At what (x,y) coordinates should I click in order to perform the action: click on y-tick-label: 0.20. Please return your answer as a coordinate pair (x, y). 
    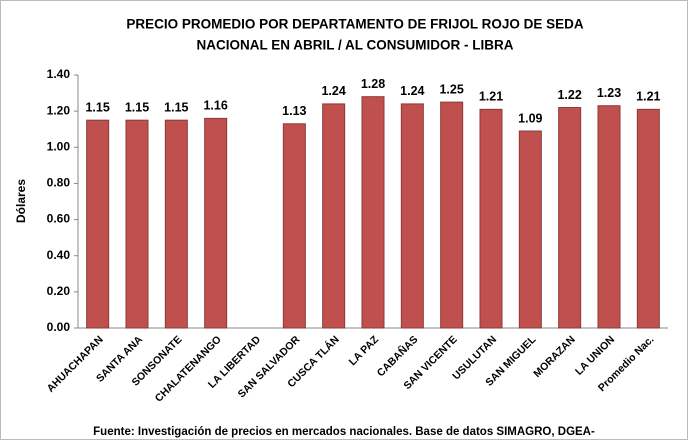
    Looking at the image, I should click on (59, 291).